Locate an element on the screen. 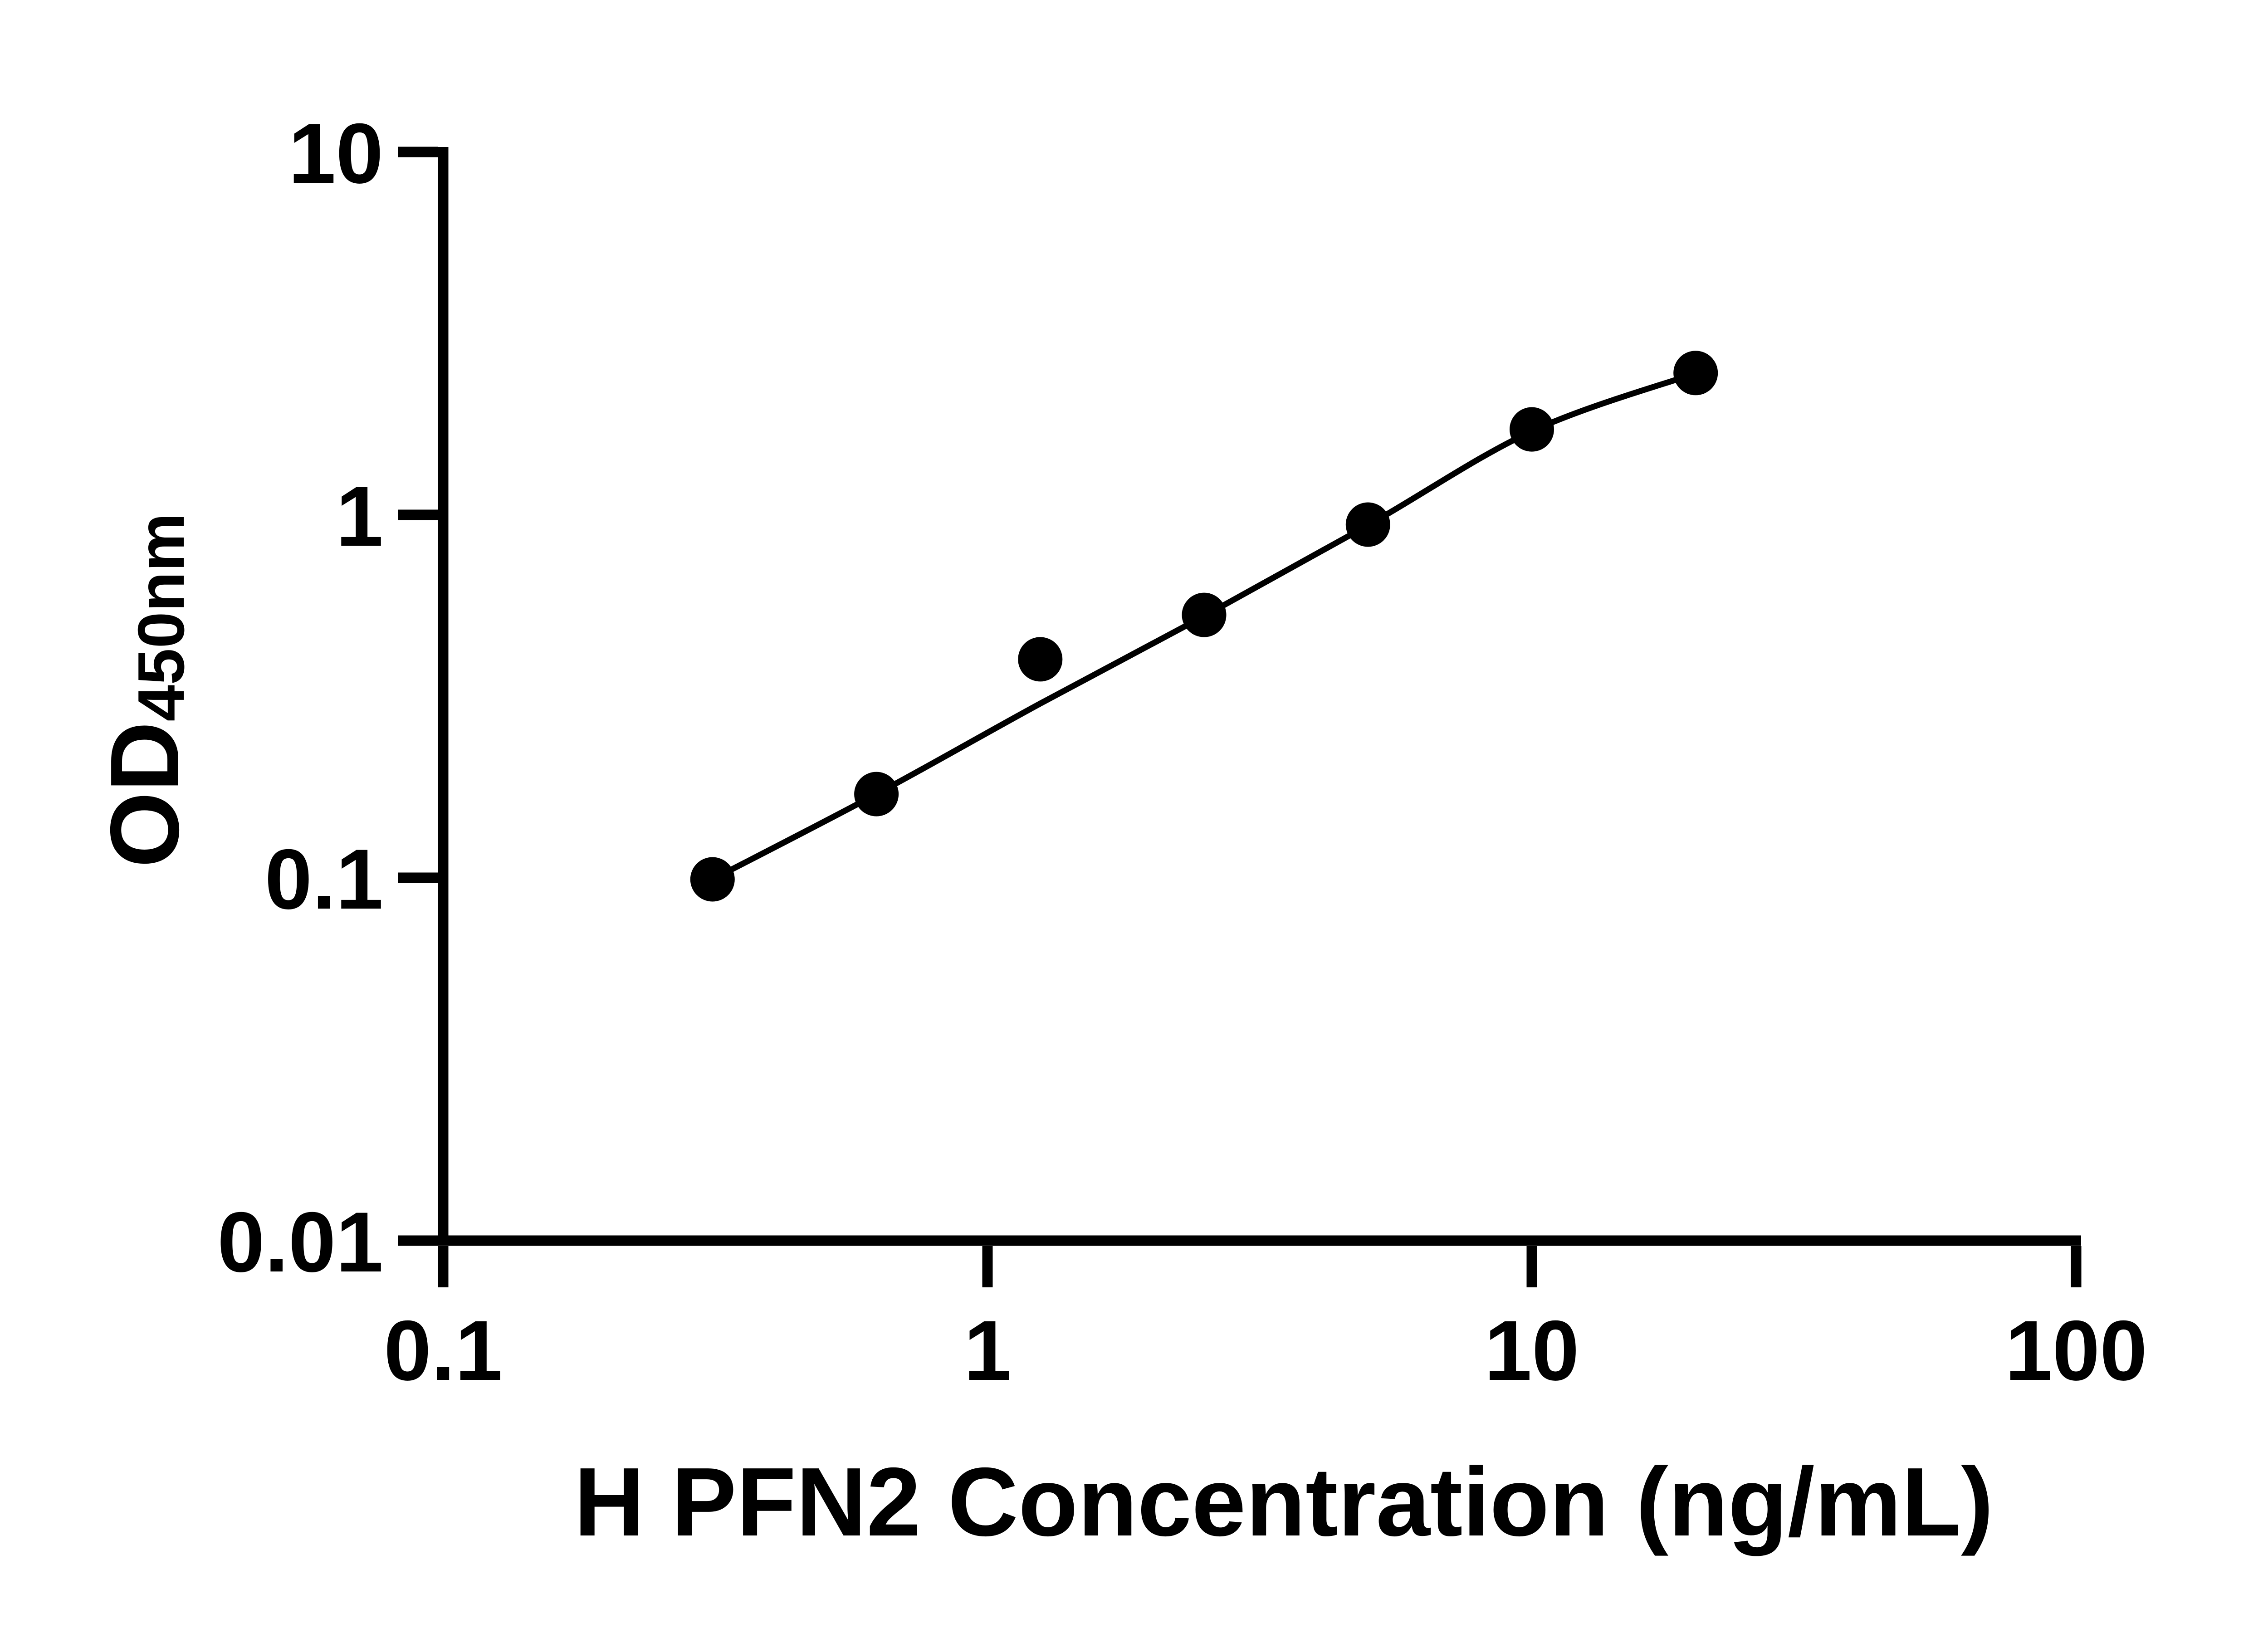 Image resolution: width=2268 pixels, height=1633 pixels. y-axis-tick-labels: 10 1 0.1 0.01 is located at coordinates (300, 698).